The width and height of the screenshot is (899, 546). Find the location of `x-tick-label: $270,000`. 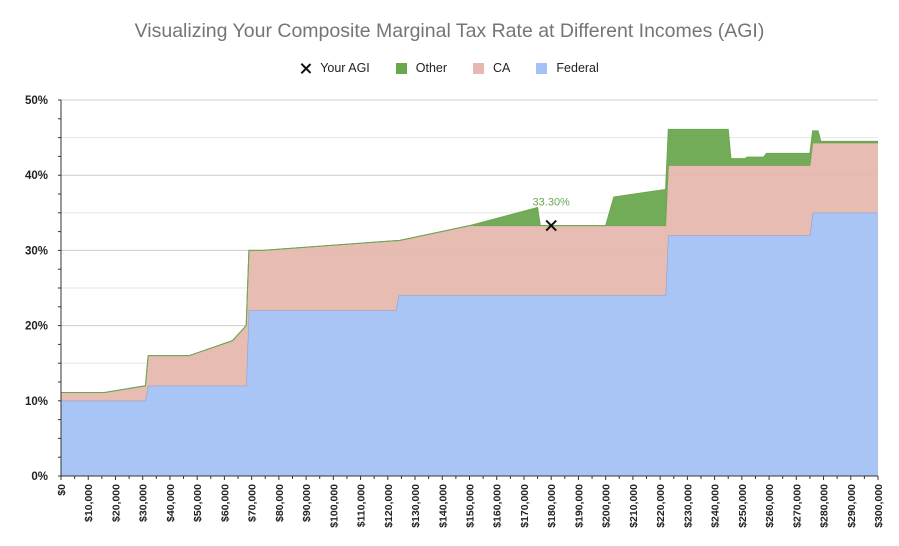

x-tick-label: $270,000 is located at coordinates (797, 506).